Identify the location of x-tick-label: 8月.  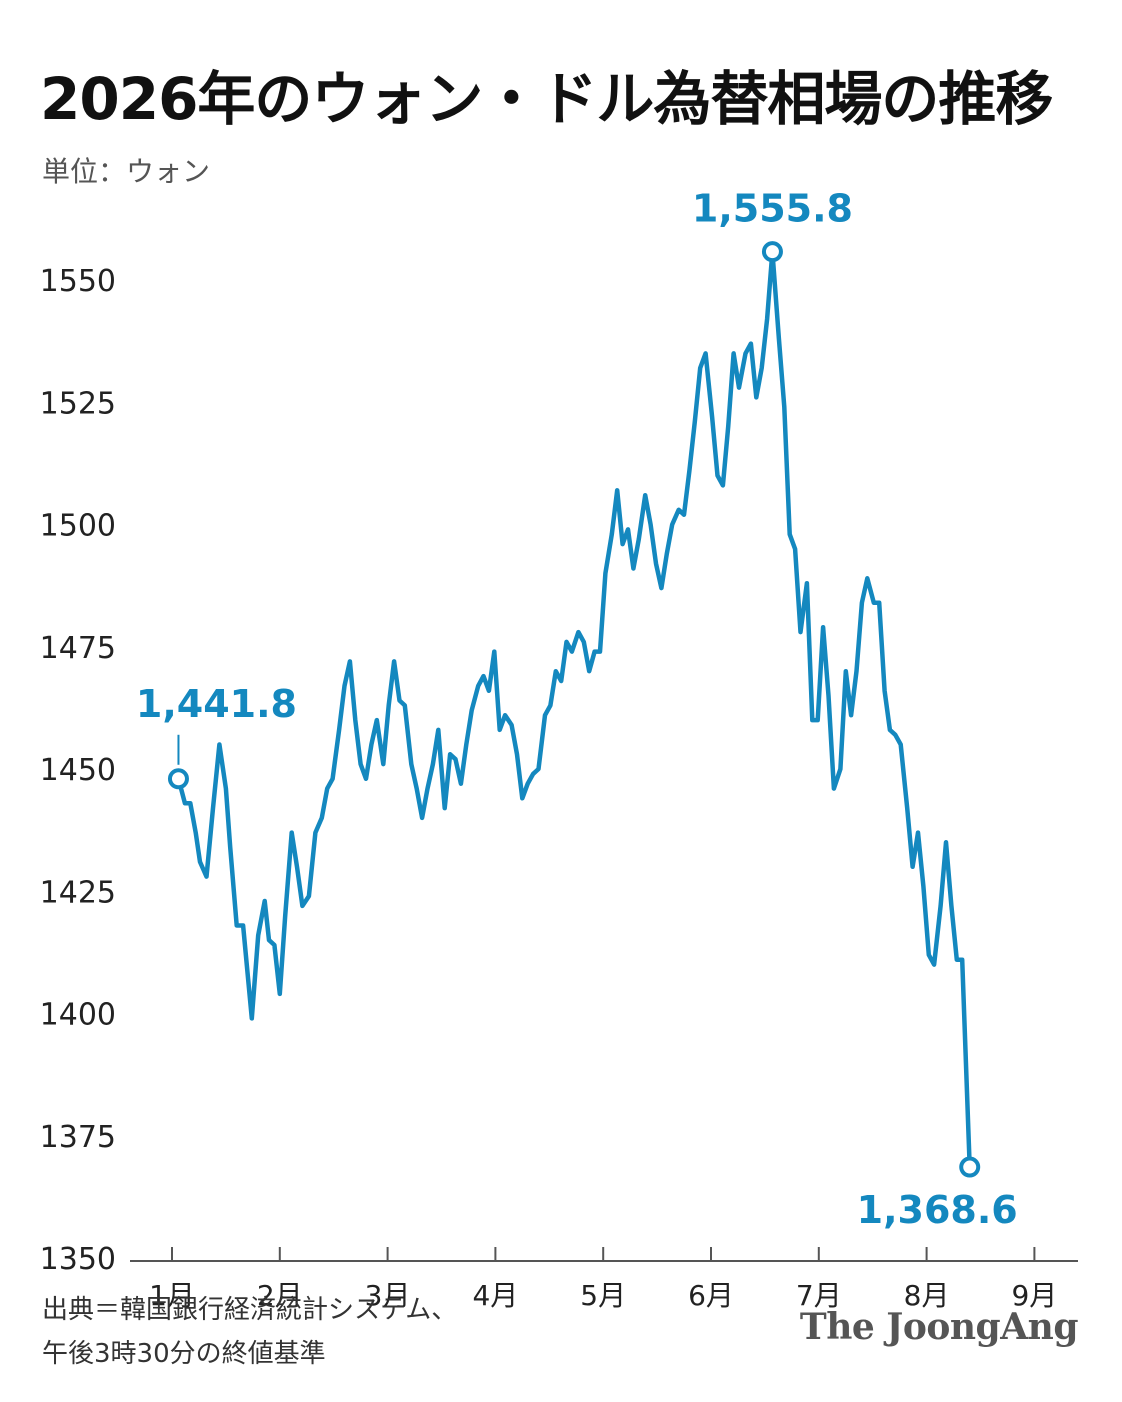
(927, 1295).